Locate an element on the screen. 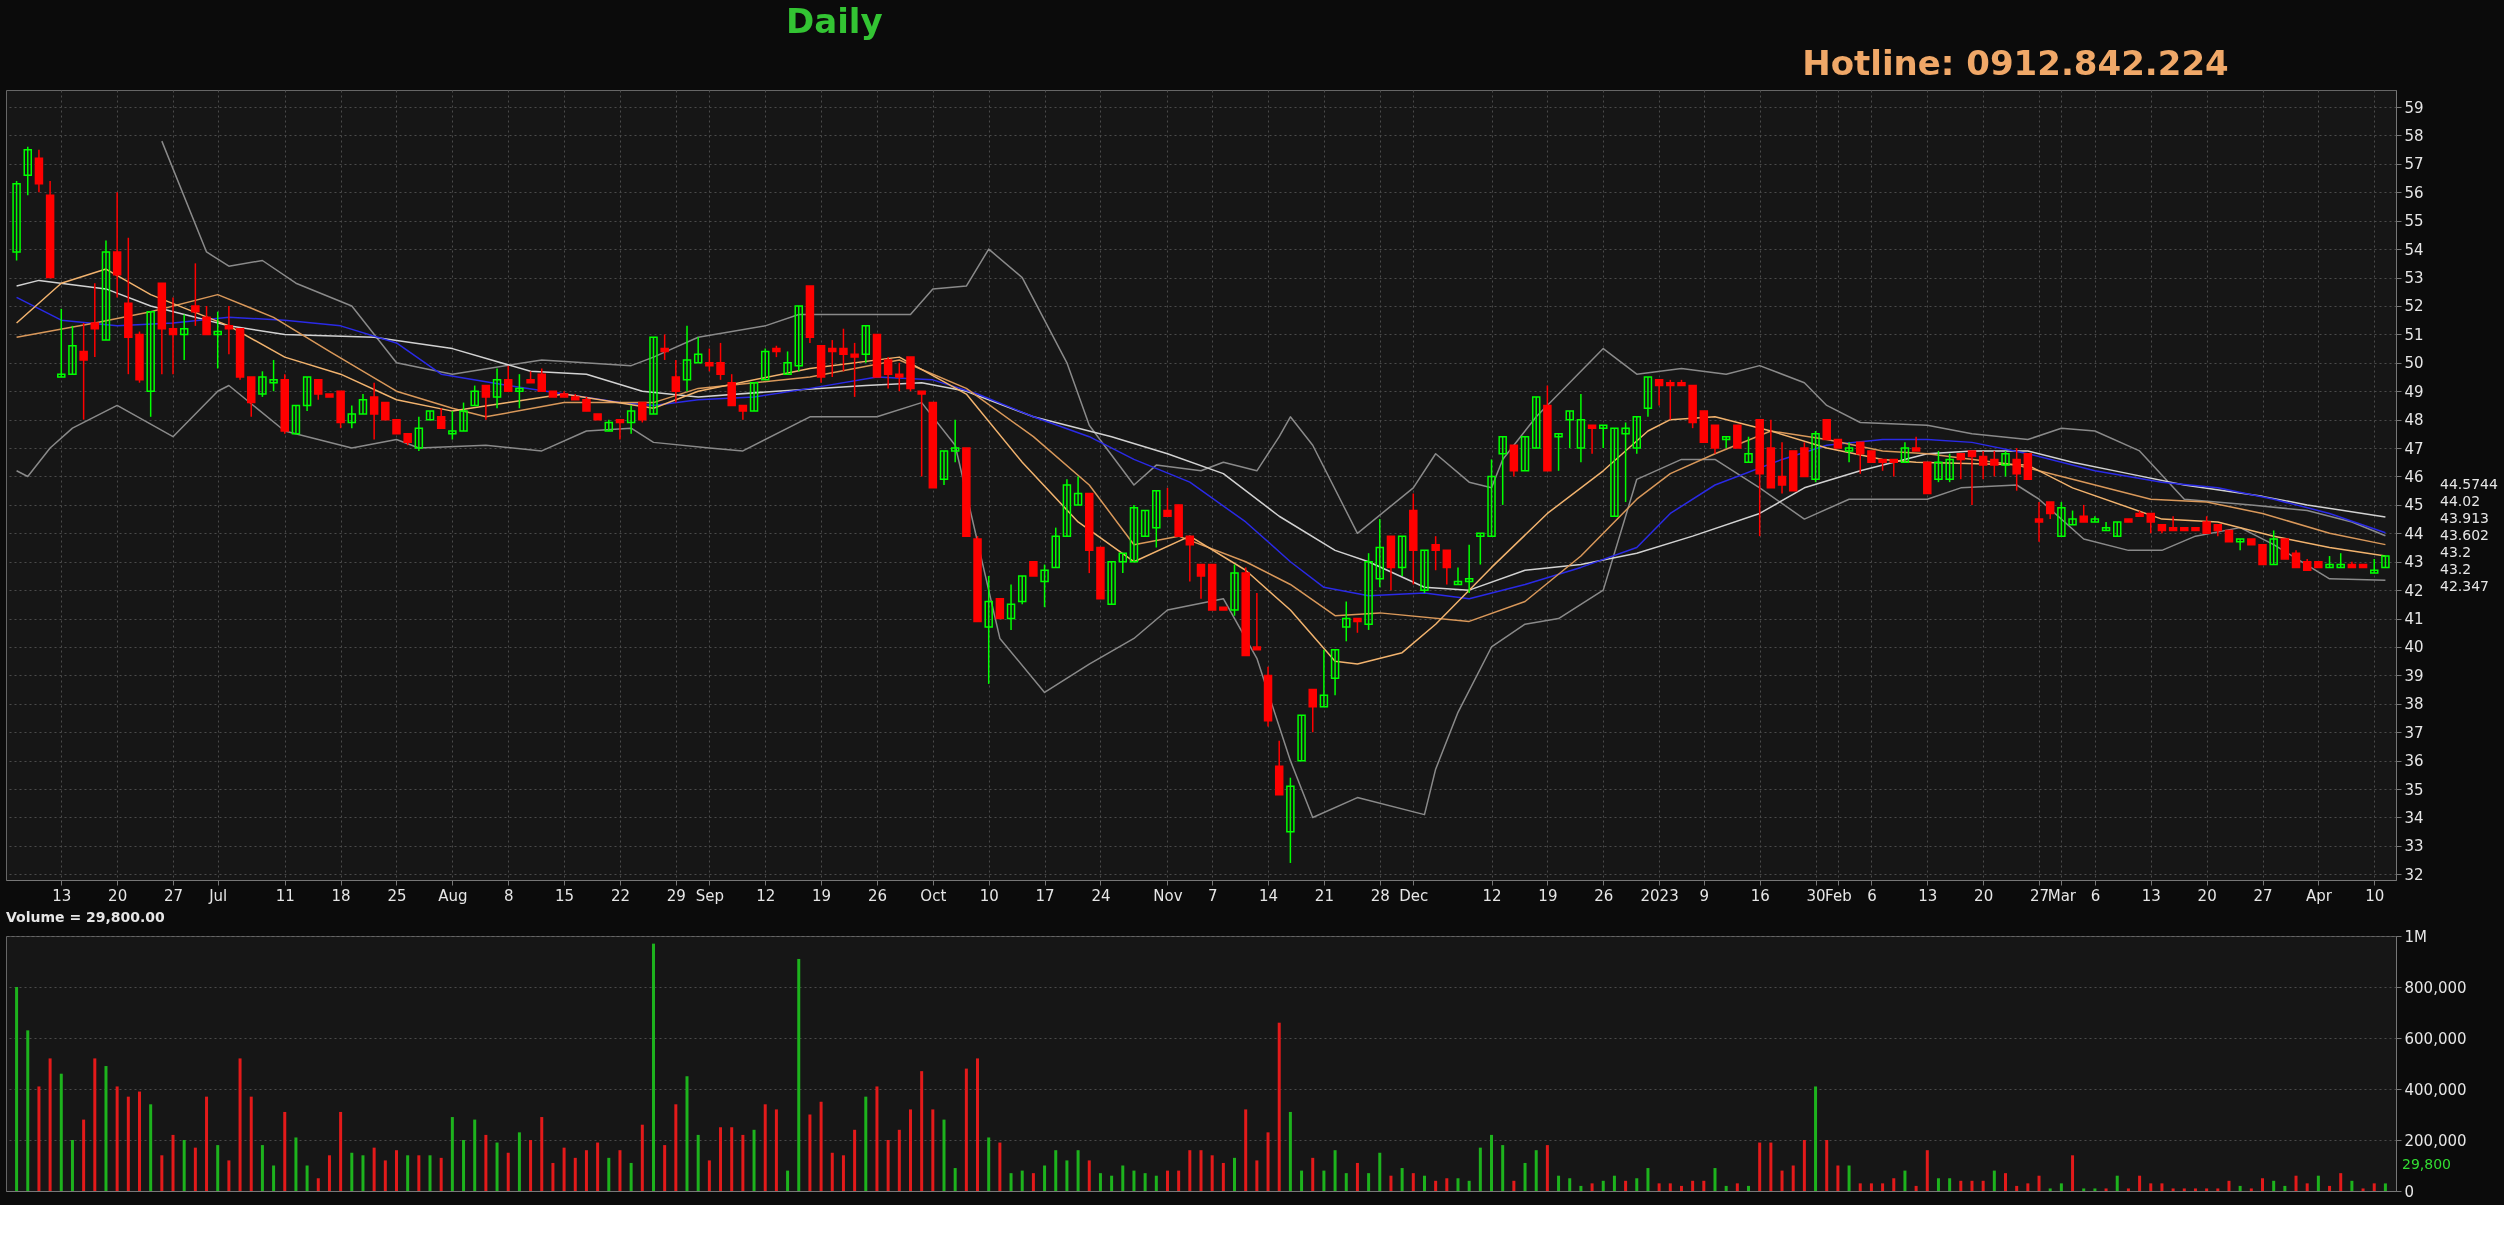  y-tick-label: 43 is located at coordinates (2414, 562).